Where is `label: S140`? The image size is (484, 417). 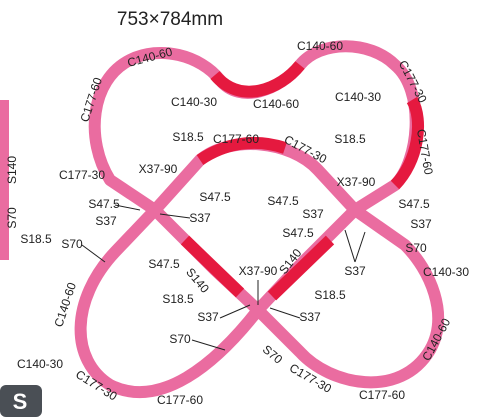
label: S140 is located at coordinates (12, 170).